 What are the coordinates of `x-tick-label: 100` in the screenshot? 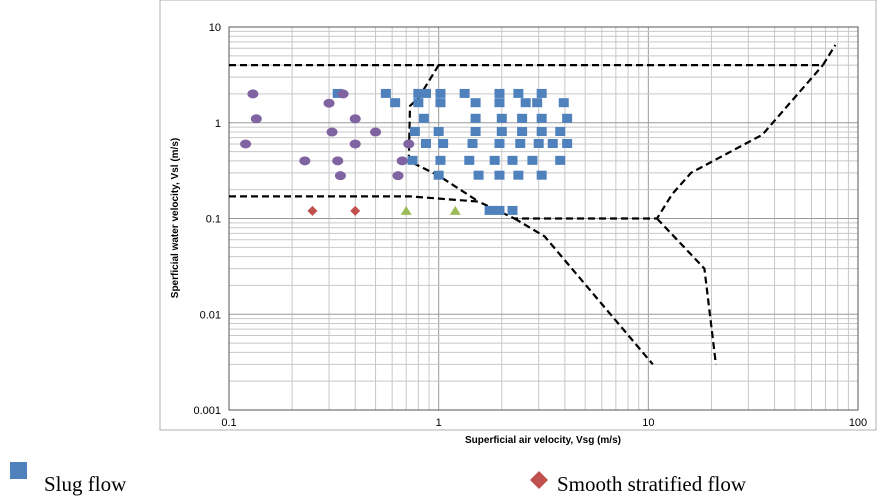 It's located at (858, 423).